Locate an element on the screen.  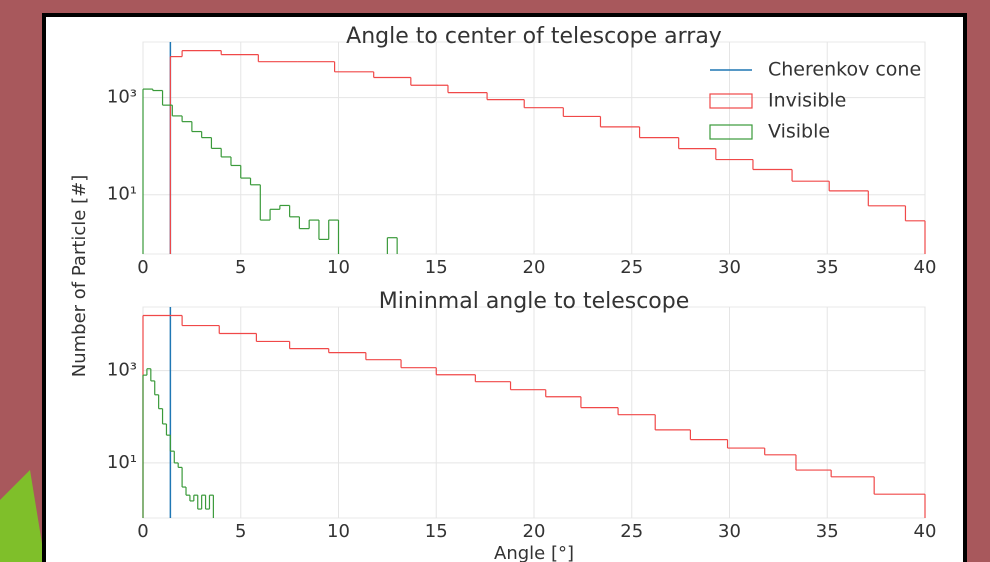
legend-label: Cherenkov cone is located at coordinates (844, 70).